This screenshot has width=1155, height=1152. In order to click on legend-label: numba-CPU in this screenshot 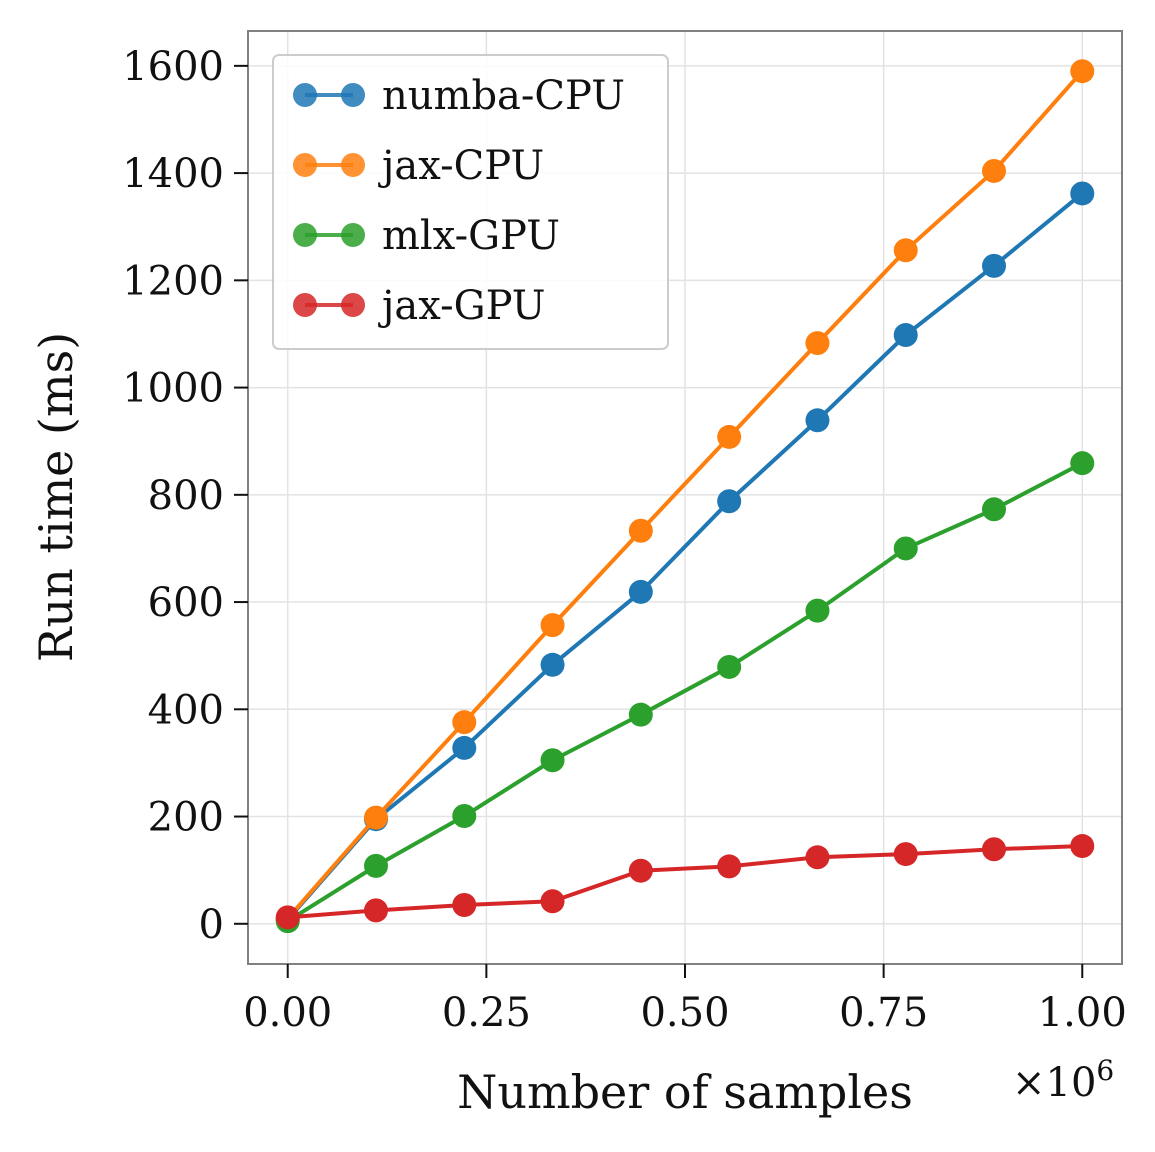, I will do `click(503, 96)`.